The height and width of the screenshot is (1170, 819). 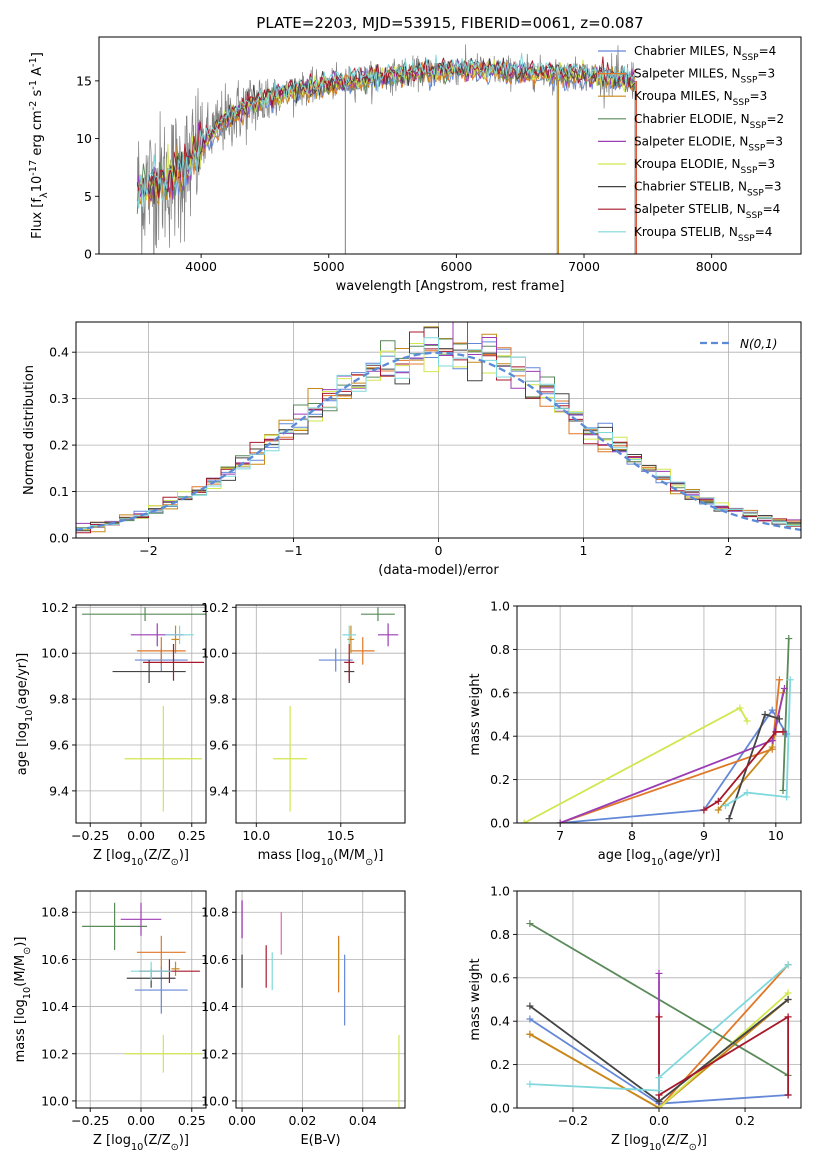 What do you see at coordinates (219, 790) in the screenshot?
I see `y-tick-label: 9.4` at bounding box center [219, 790].